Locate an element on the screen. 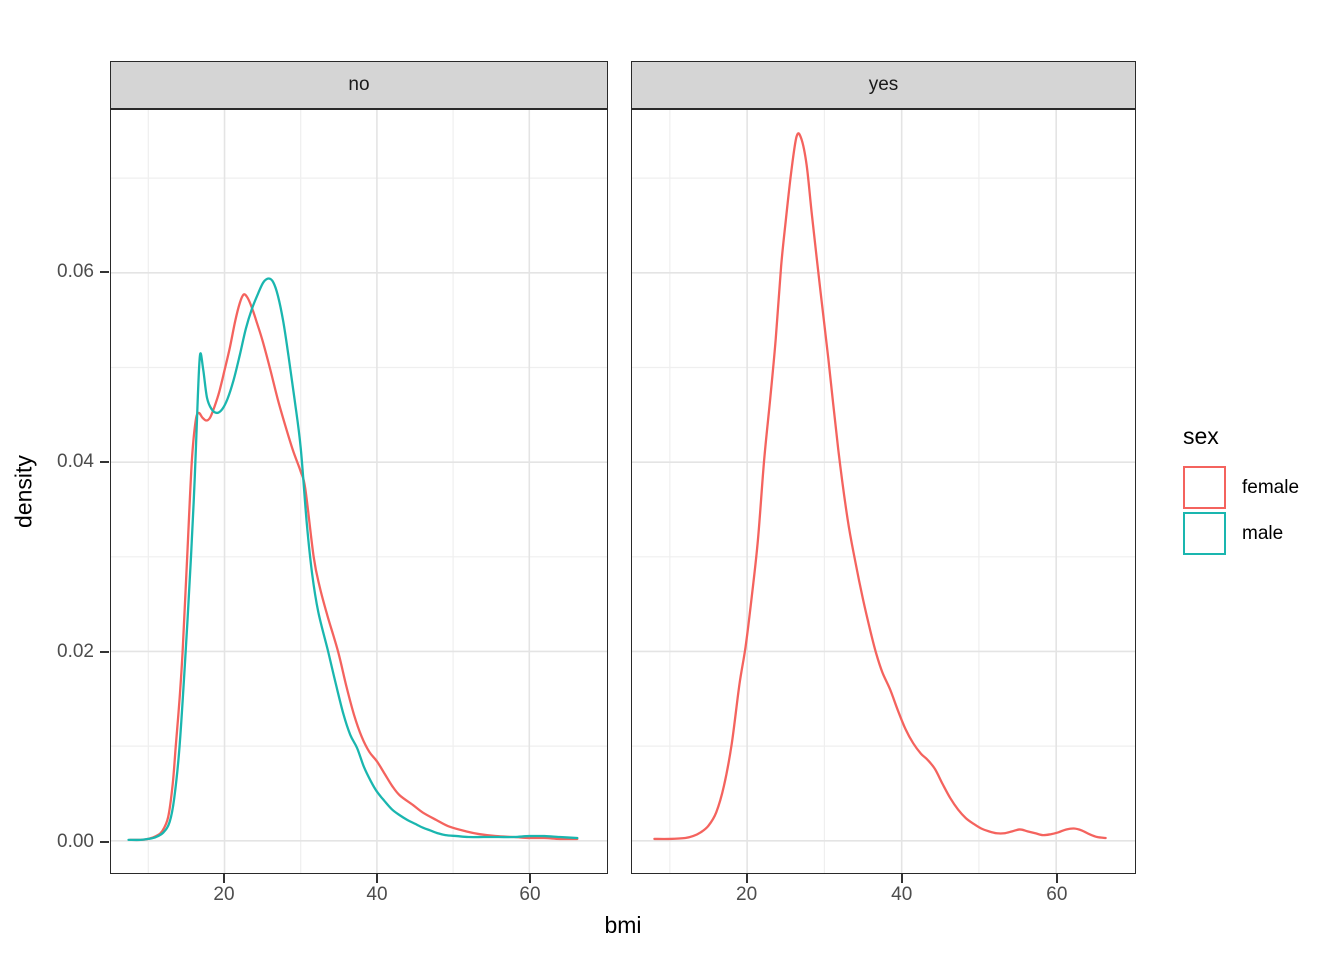 The height and width of the screenshot is (960, 1344). legend-label-male: male is located at coordinates (1263, 533).